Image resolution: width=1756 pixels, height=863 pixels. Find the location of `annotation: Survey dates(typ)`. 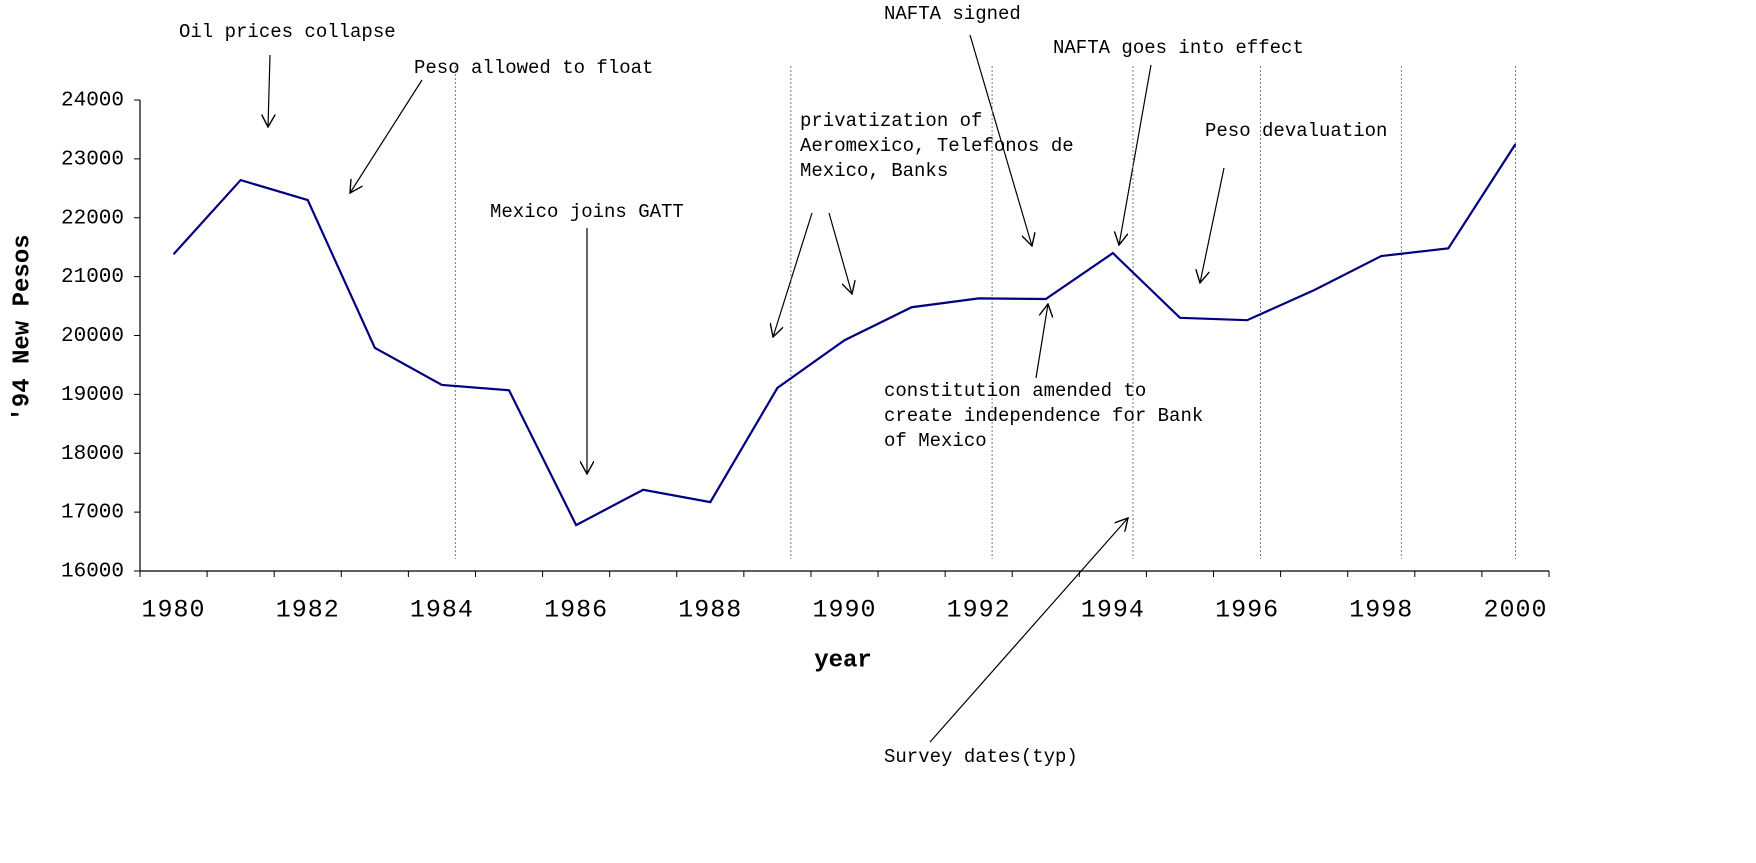

annotation: Survey dates(typ) is located at coordinates (981, 757).